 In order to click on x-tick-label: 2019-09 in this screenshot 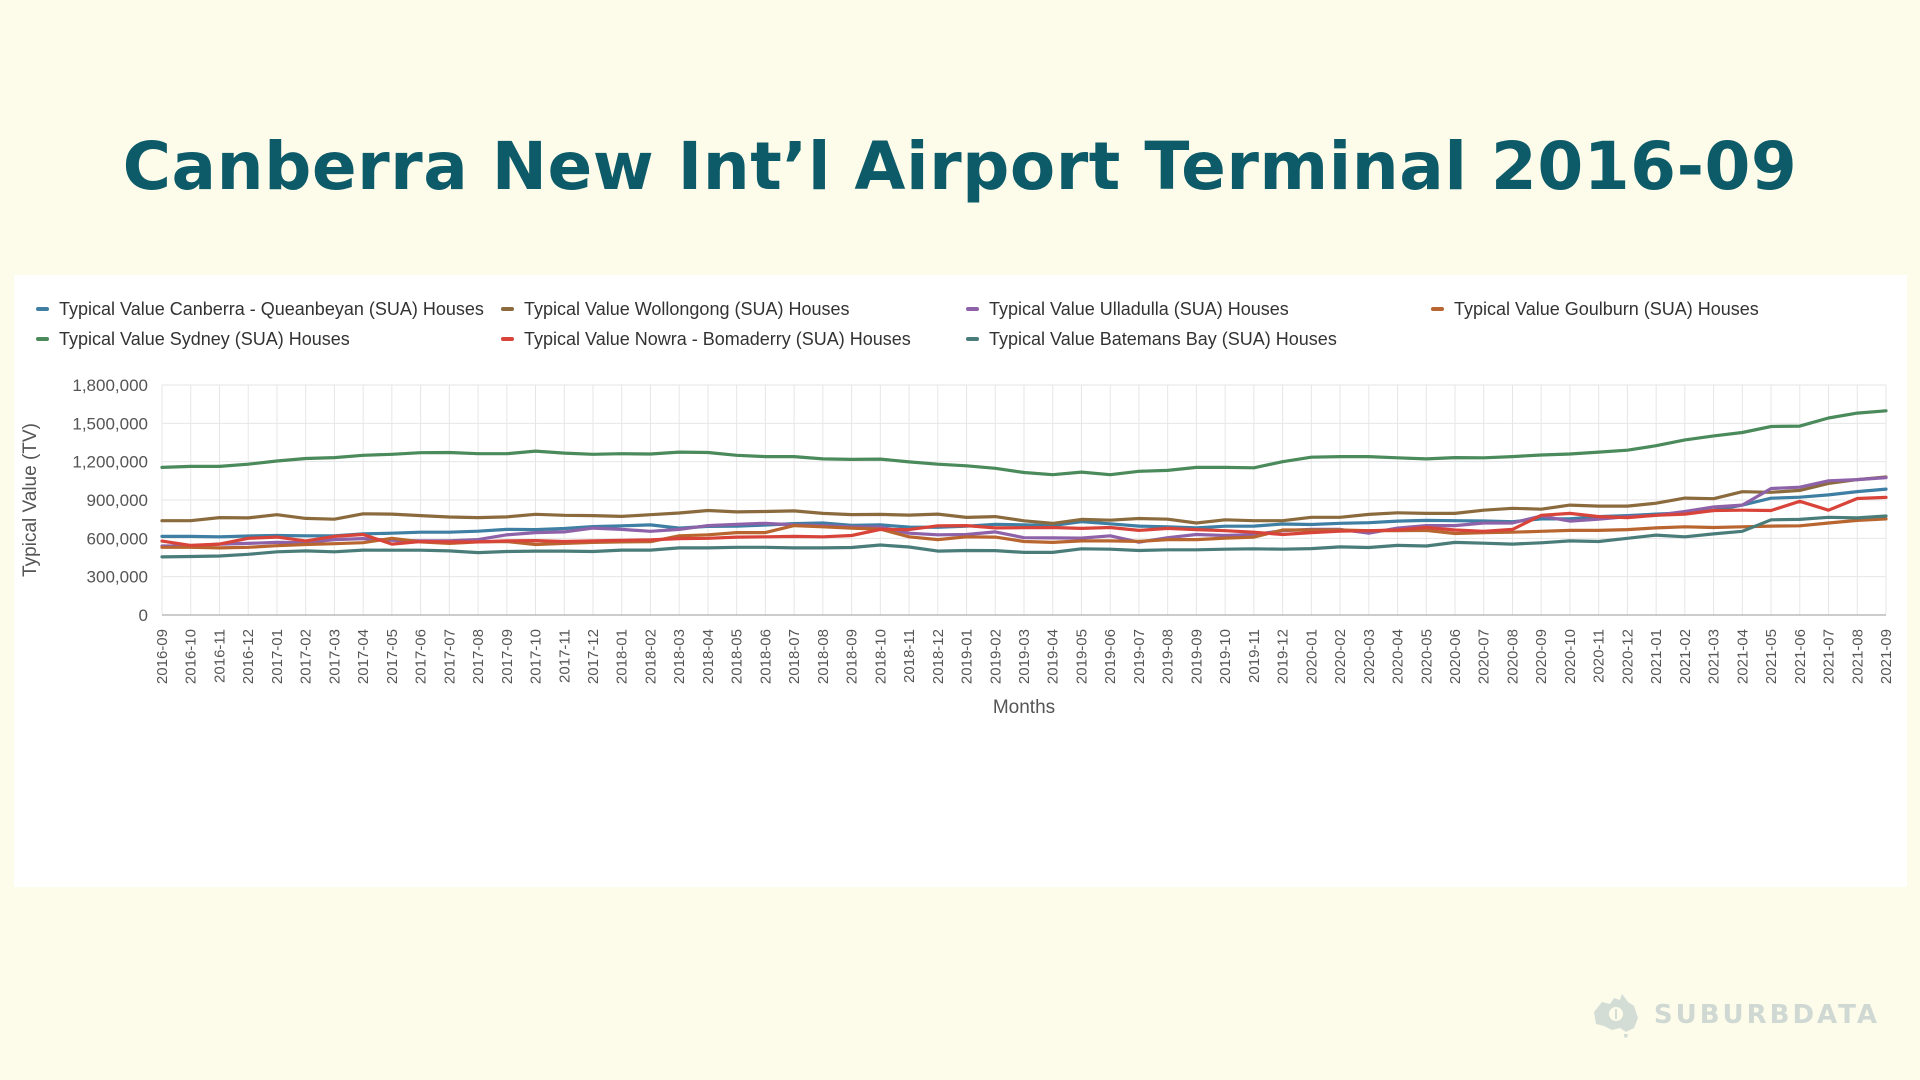, I will do `click(1196, 656)`.